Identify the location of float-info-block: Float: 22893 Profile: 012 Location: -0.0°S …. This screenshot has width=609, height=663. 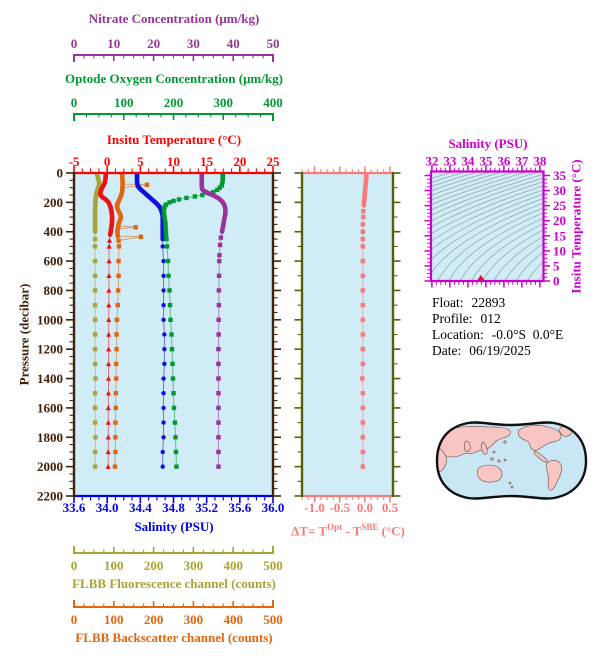
(497, 327).